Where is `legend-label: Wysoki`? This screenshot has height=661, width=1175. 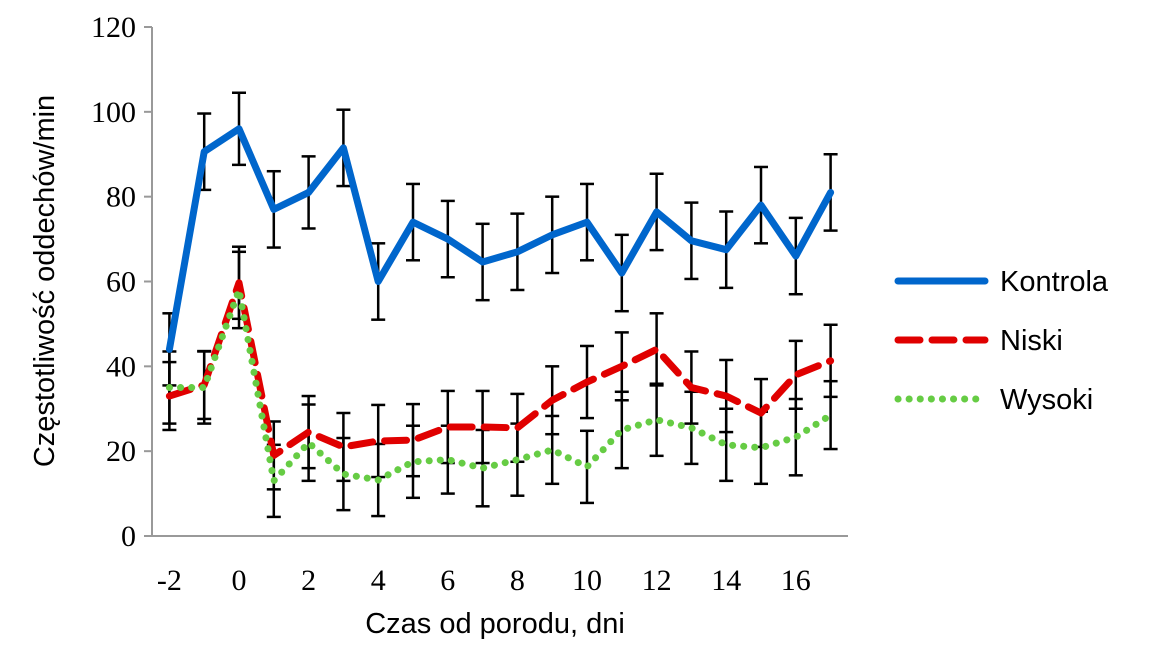
legend-label: Wysoki is located at coordinates (1046, 400).